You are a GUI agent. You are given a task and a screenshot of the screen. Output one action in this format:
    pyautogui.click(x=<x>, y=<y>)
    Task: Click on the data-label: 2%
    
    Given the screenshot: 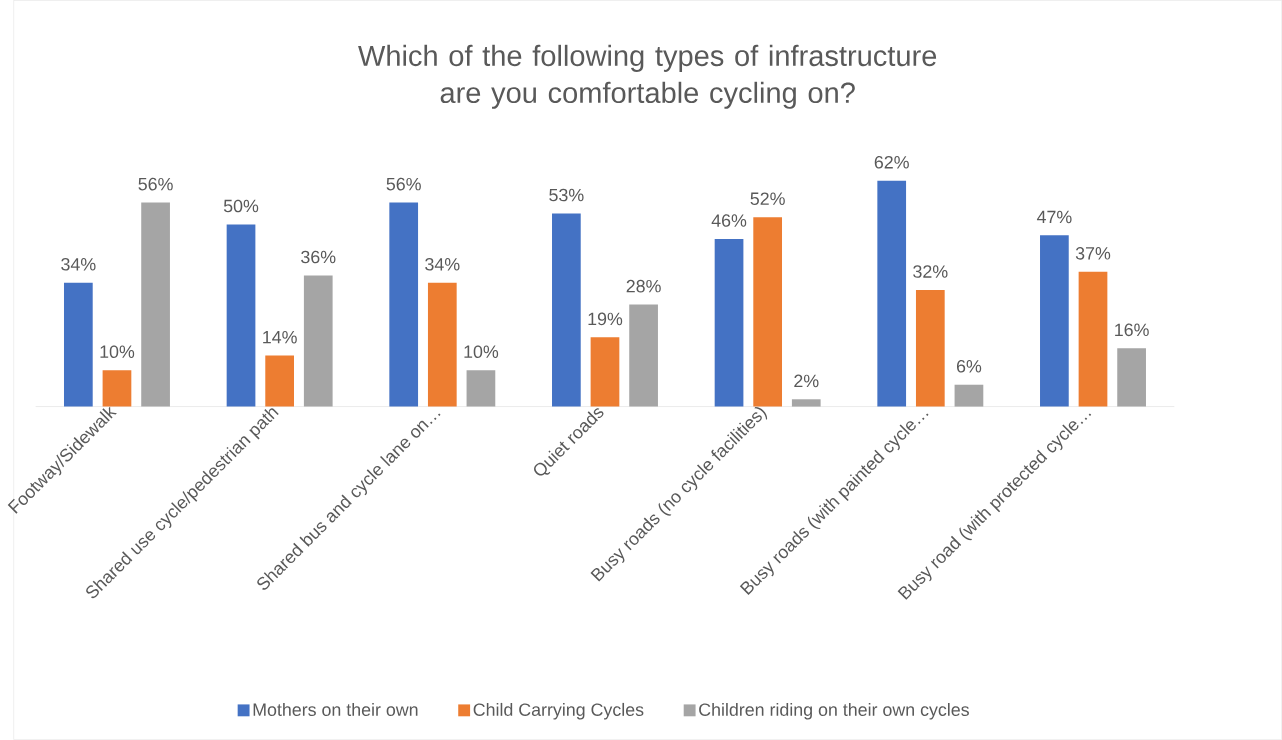 What is the action you would take?
    pyautogui.click(x=806, y=381)
    